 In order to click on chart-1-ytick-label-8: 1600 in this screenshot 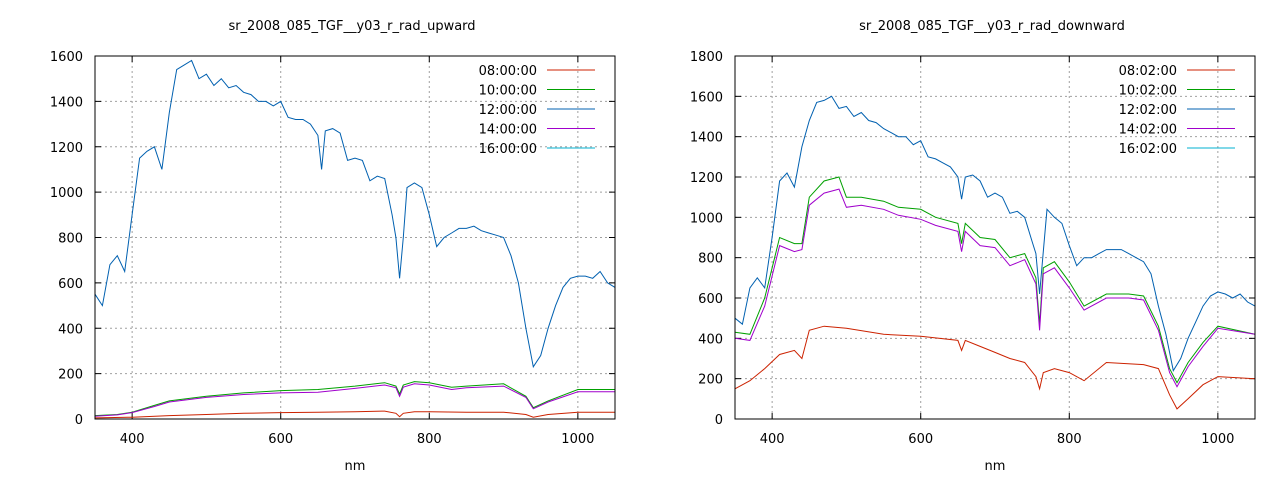, I will do `click(706, 97)`.